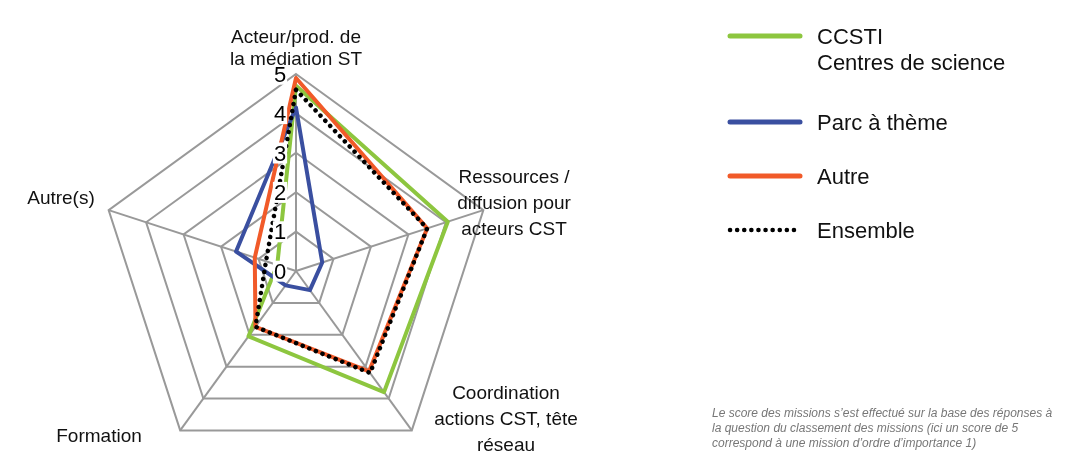 The width and height of the screenshot is (1070, 476). I want to click on y-tick-label: 1, so click(280, 232).